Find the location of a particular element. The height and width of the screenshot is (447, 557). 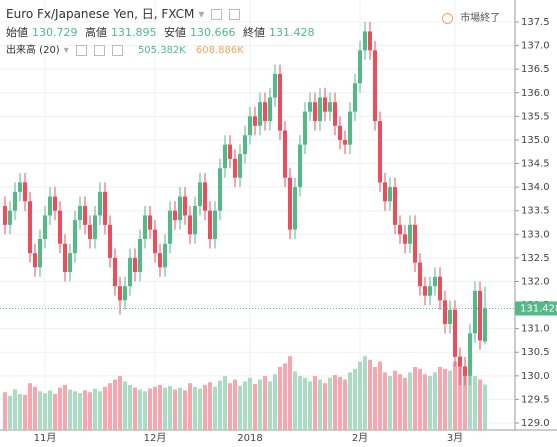

y-tick-label: 136.0 is located at coordinates (535, 93).